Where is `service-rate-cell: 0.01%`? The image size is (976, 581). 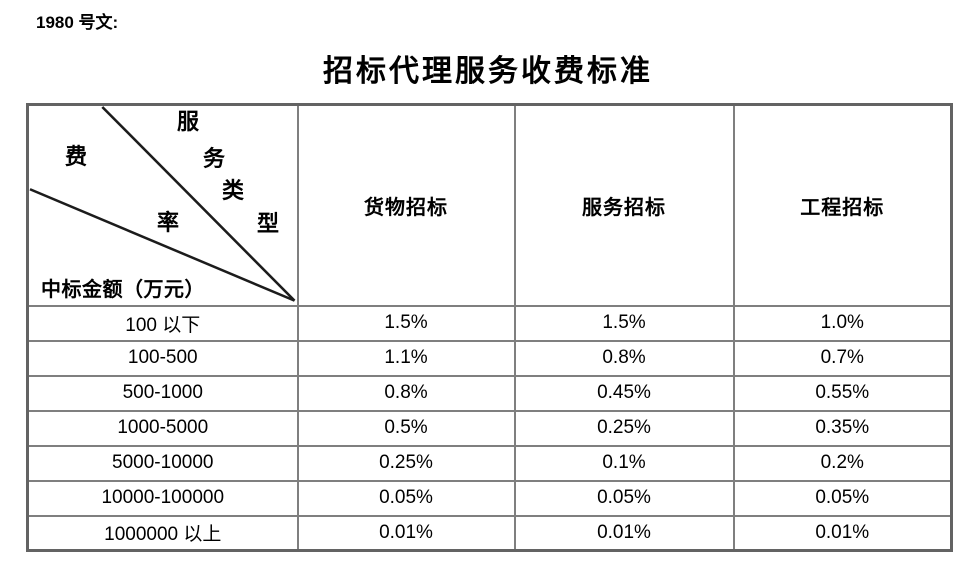
service-rate-cell: 0.01% is located at coordinates (624, 533).